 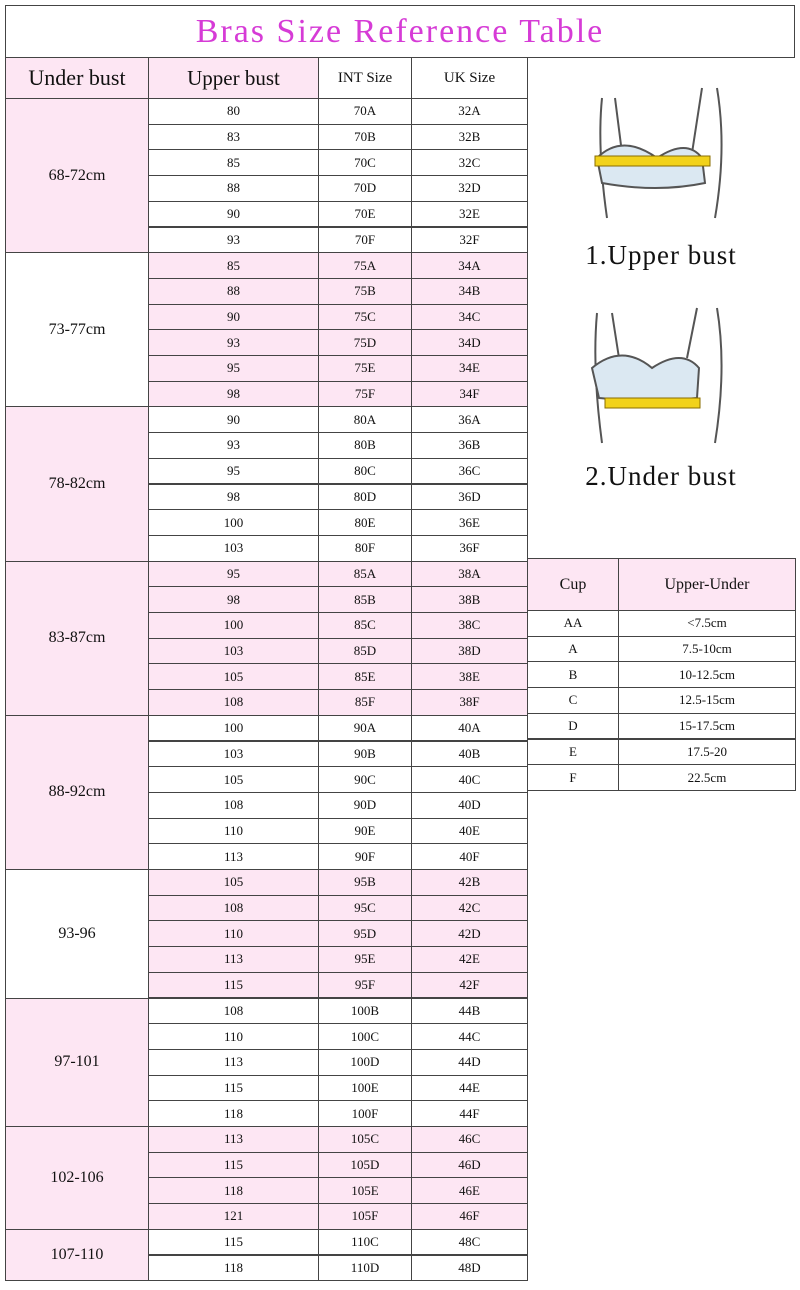 What do you see at coordinates (365, 754) in the screenshot?
I see `table-cell: 90B` at bounding box center [365, 754].